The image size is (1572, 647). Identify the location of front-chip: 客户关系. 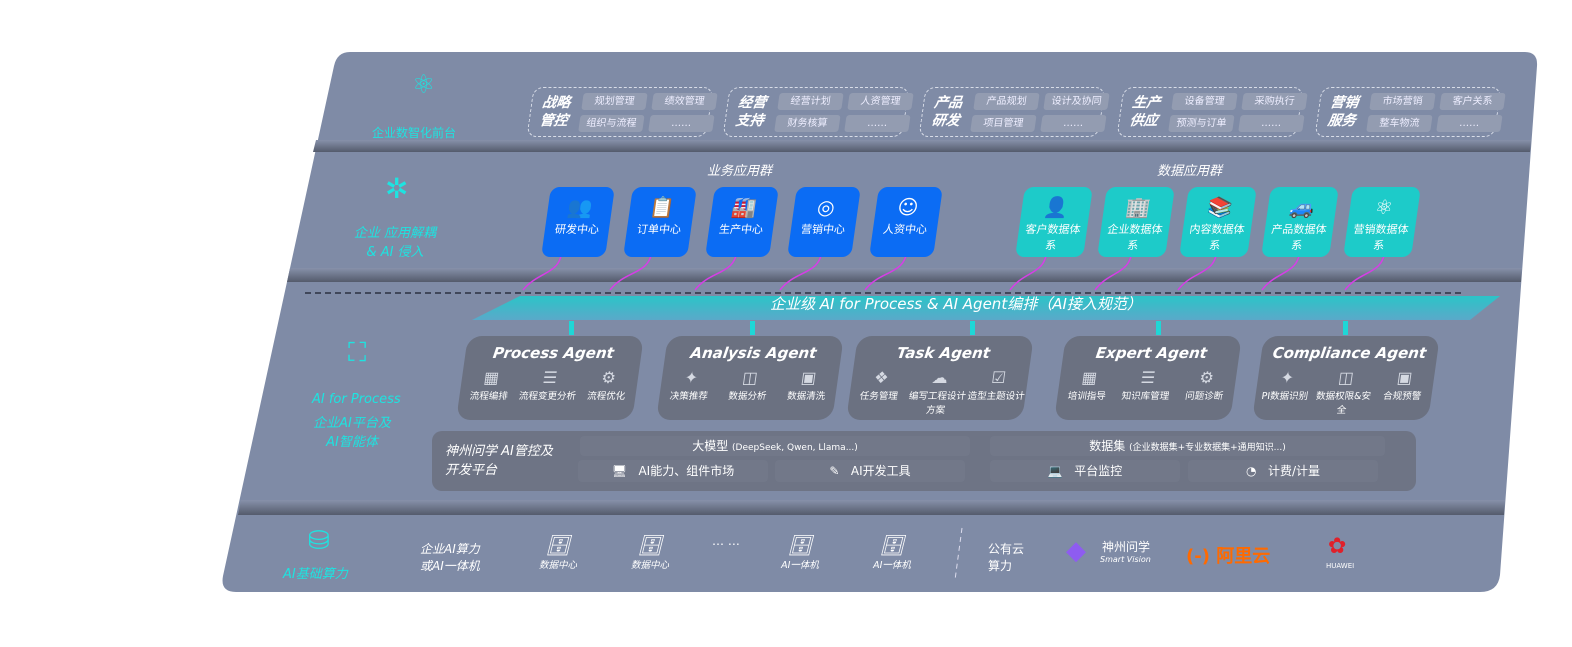
(1472, 101).